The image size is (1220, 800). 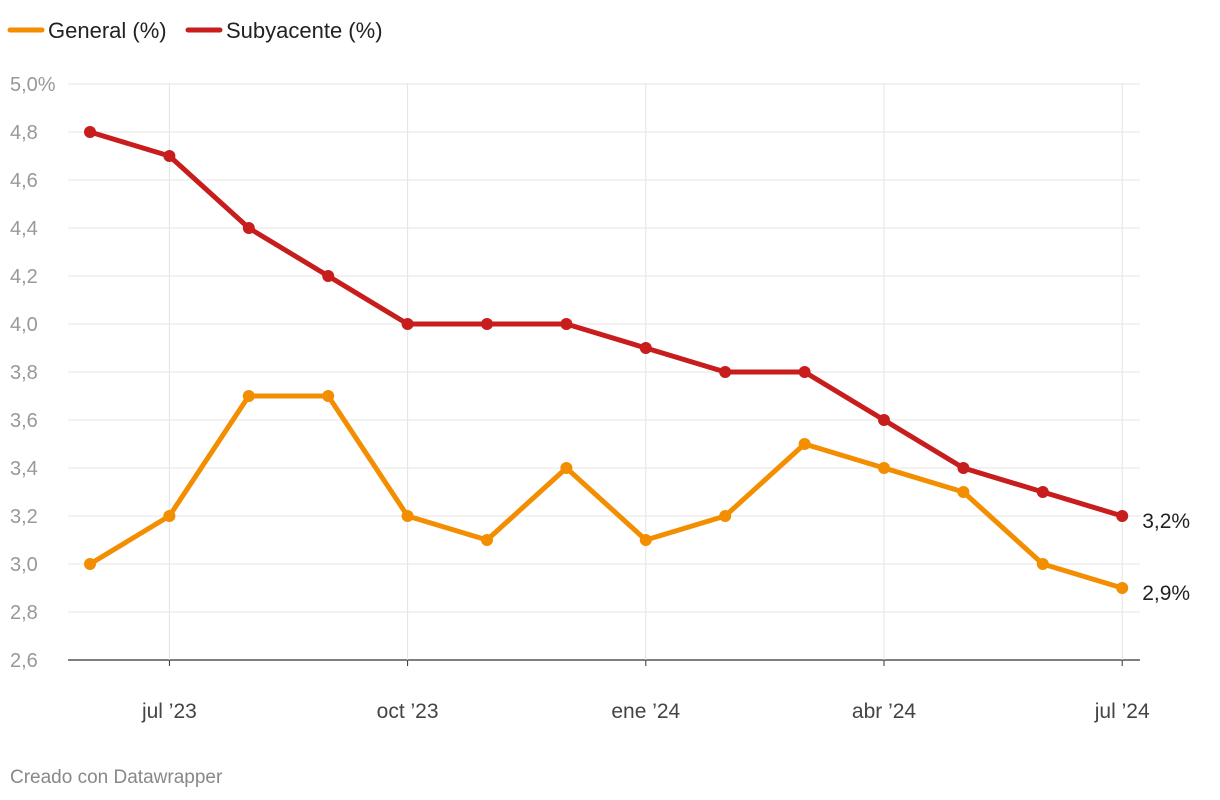 I want to click on x-tick-label: oct ’23, so click(x=408, y=711).